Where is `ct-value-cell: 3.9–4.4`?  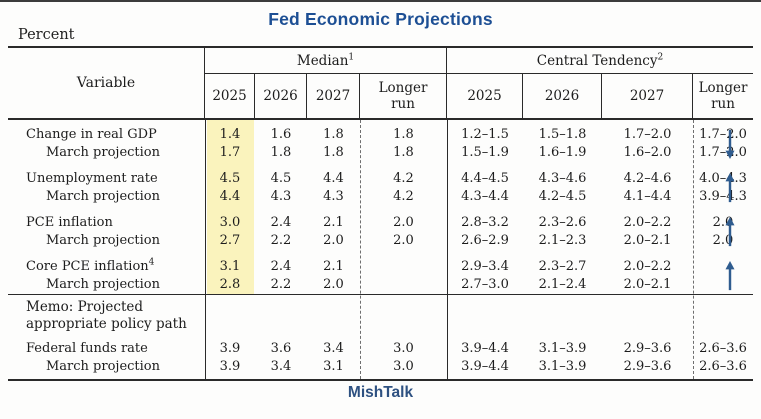
ct-value-cell: 3.9–4.4 is located at coordinates (485, 366).